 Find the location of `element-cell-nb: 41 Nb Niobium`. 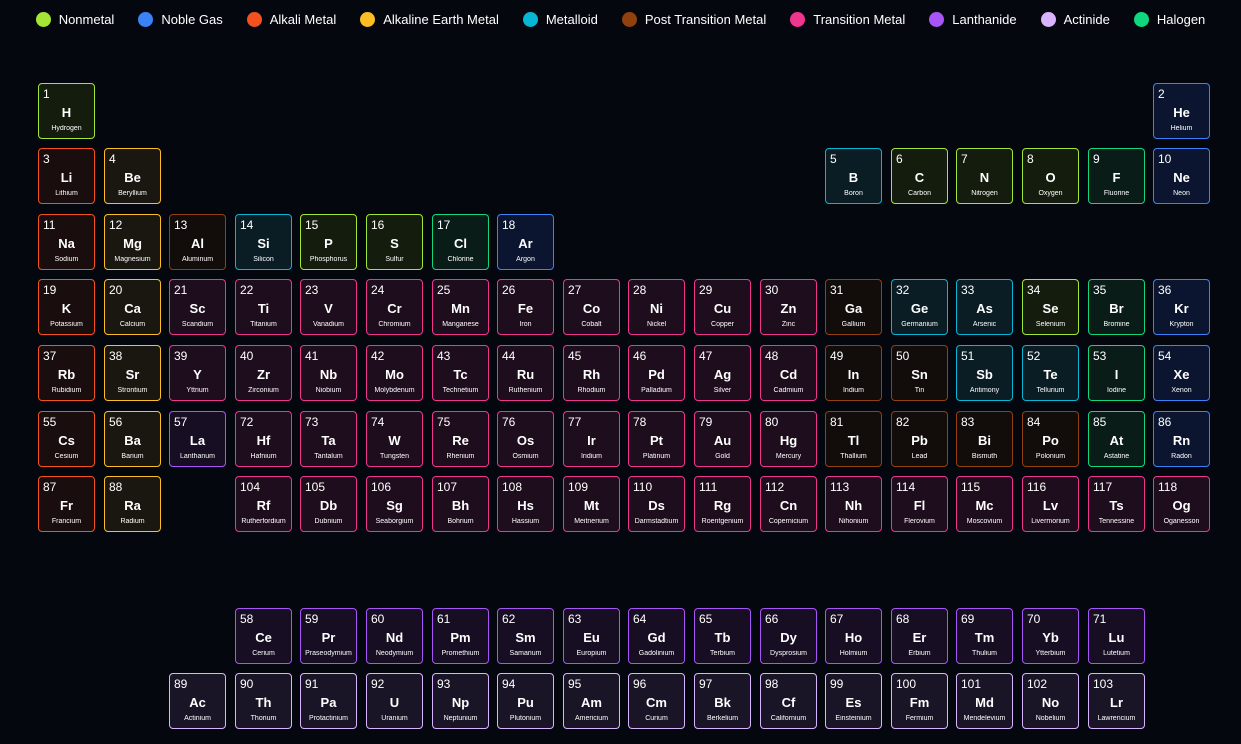

element-cell-nb: 41 Nb Niobium is located at coordinates (328, 373).